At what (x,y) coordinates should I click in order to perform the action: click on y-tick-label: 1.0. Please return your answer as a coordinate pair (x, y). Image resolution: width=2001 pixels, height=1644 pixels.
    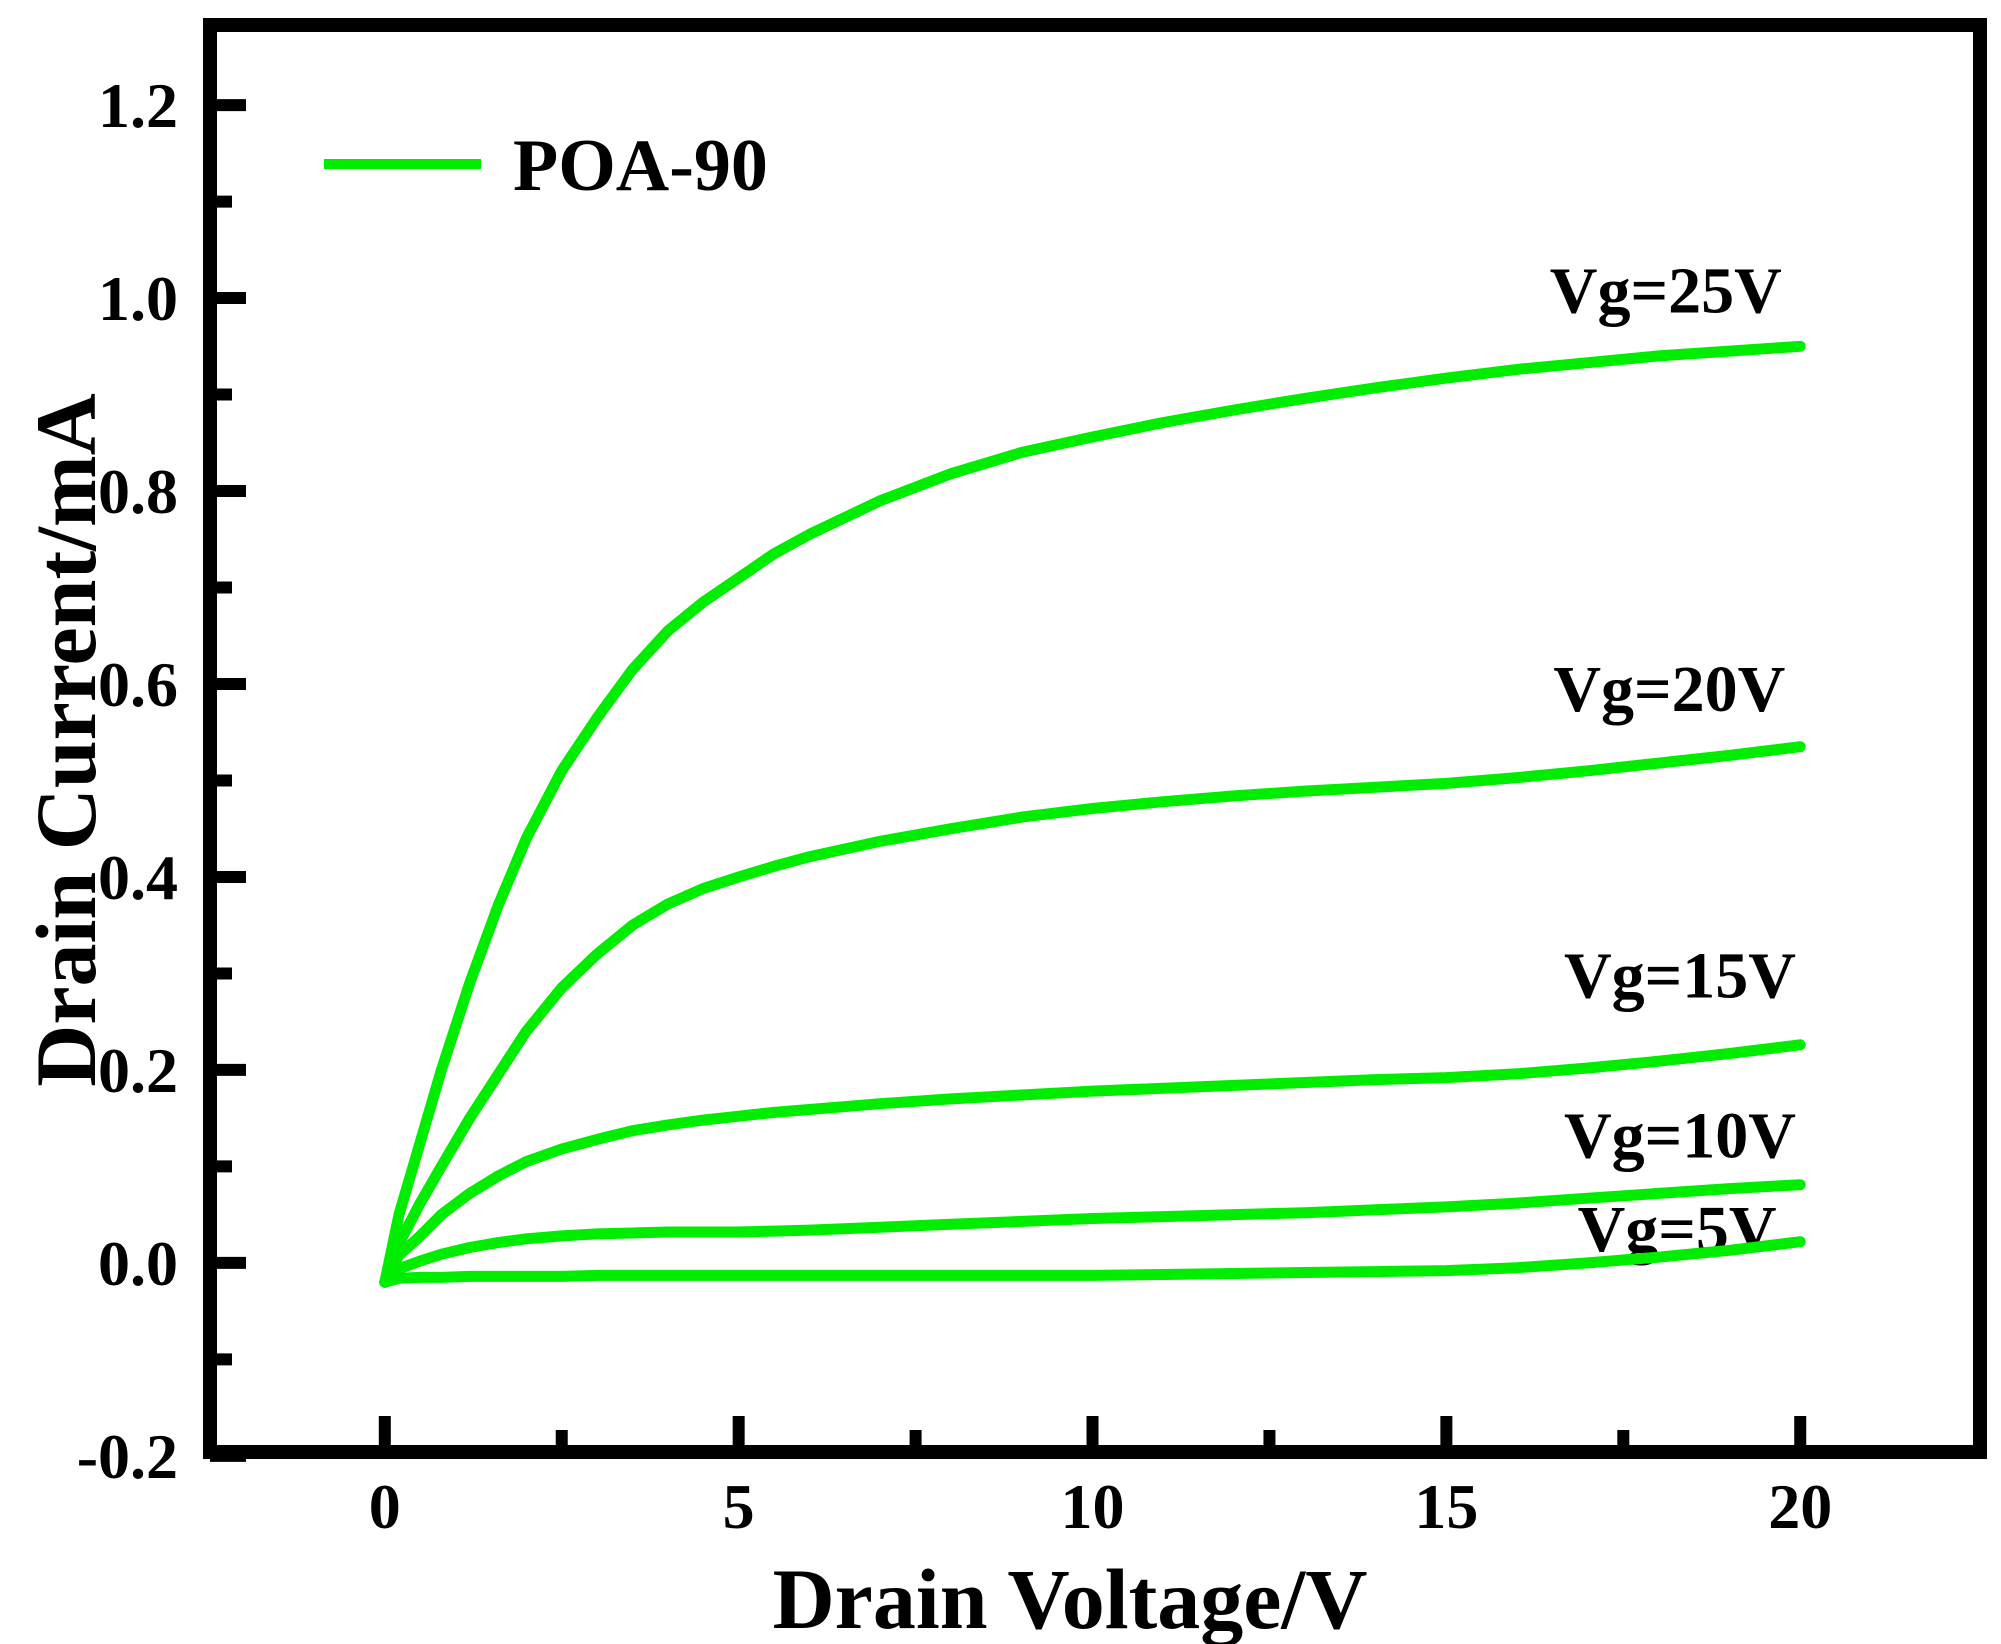
    Looking at the image, I should click on (138, 298).